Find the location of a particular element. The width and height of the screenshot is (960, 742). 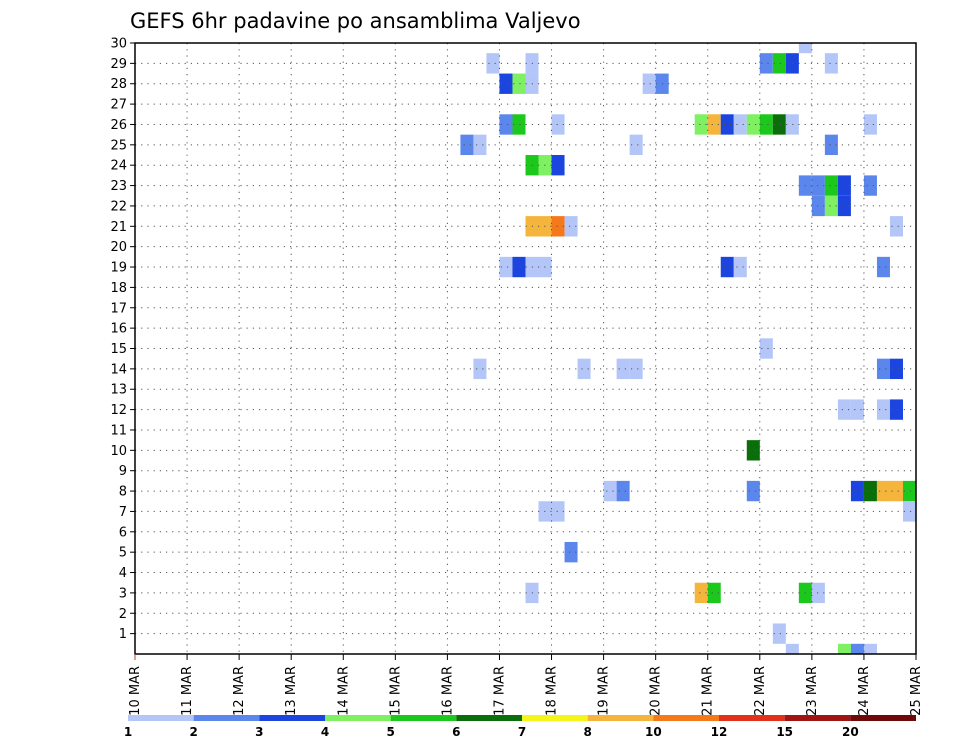

x-tick-label: 14 MAR is located at coordinates (343, 691).